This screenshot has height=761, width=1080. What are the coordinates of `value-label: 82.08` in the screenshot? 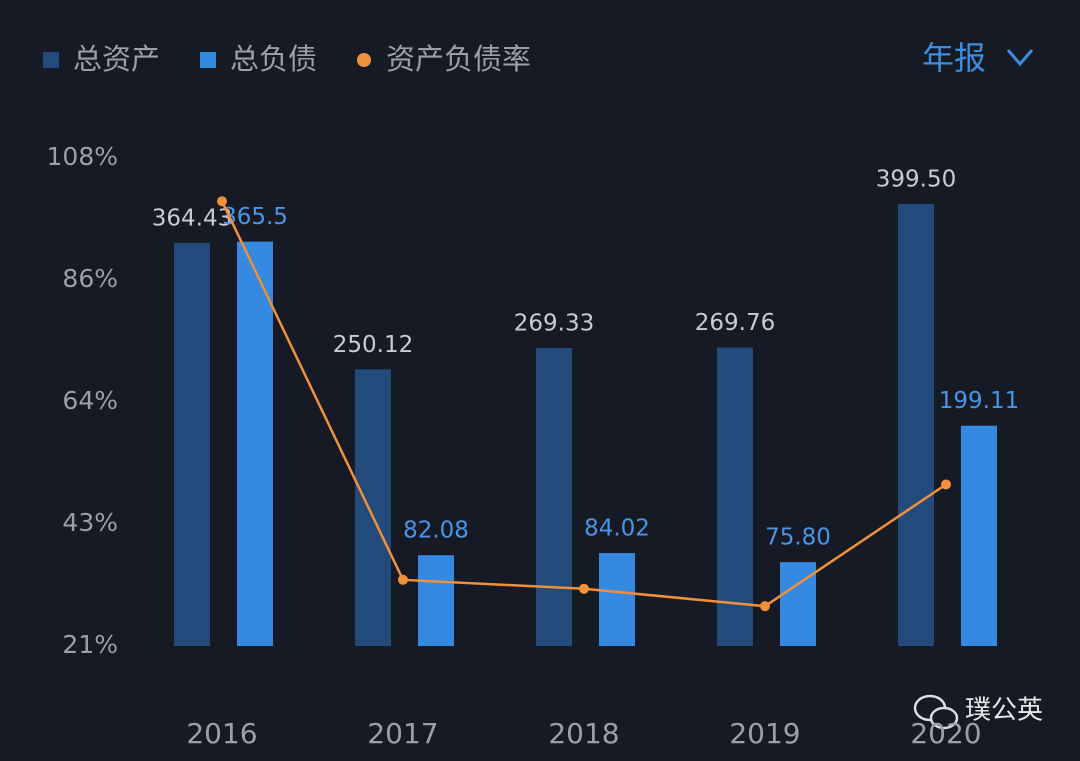 It's located at (436, 531).